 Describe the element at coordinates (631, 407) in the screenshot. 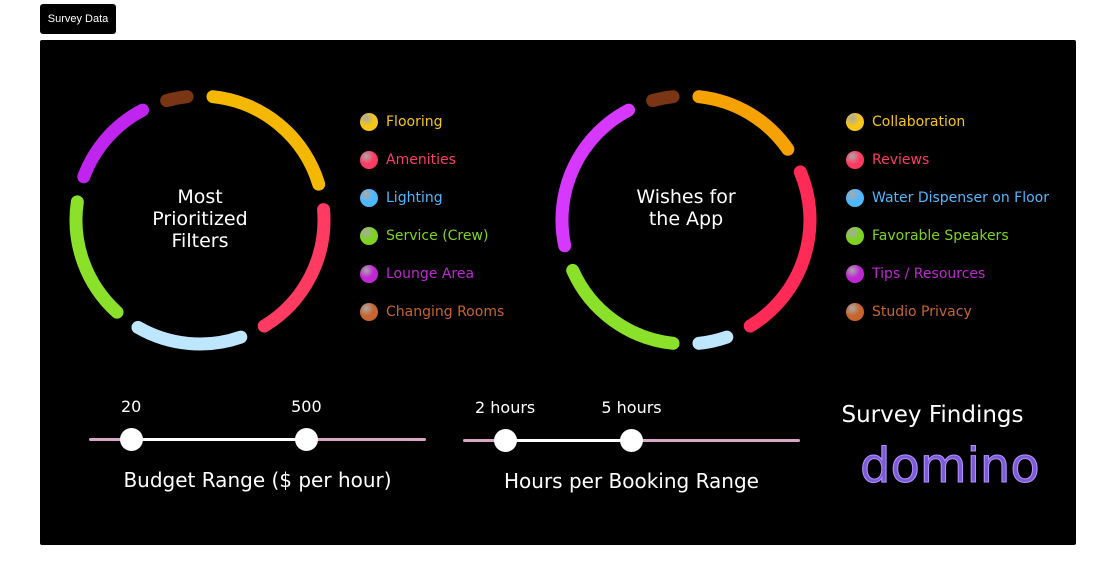

I see `slider-high-value: 5 hours` at that location.